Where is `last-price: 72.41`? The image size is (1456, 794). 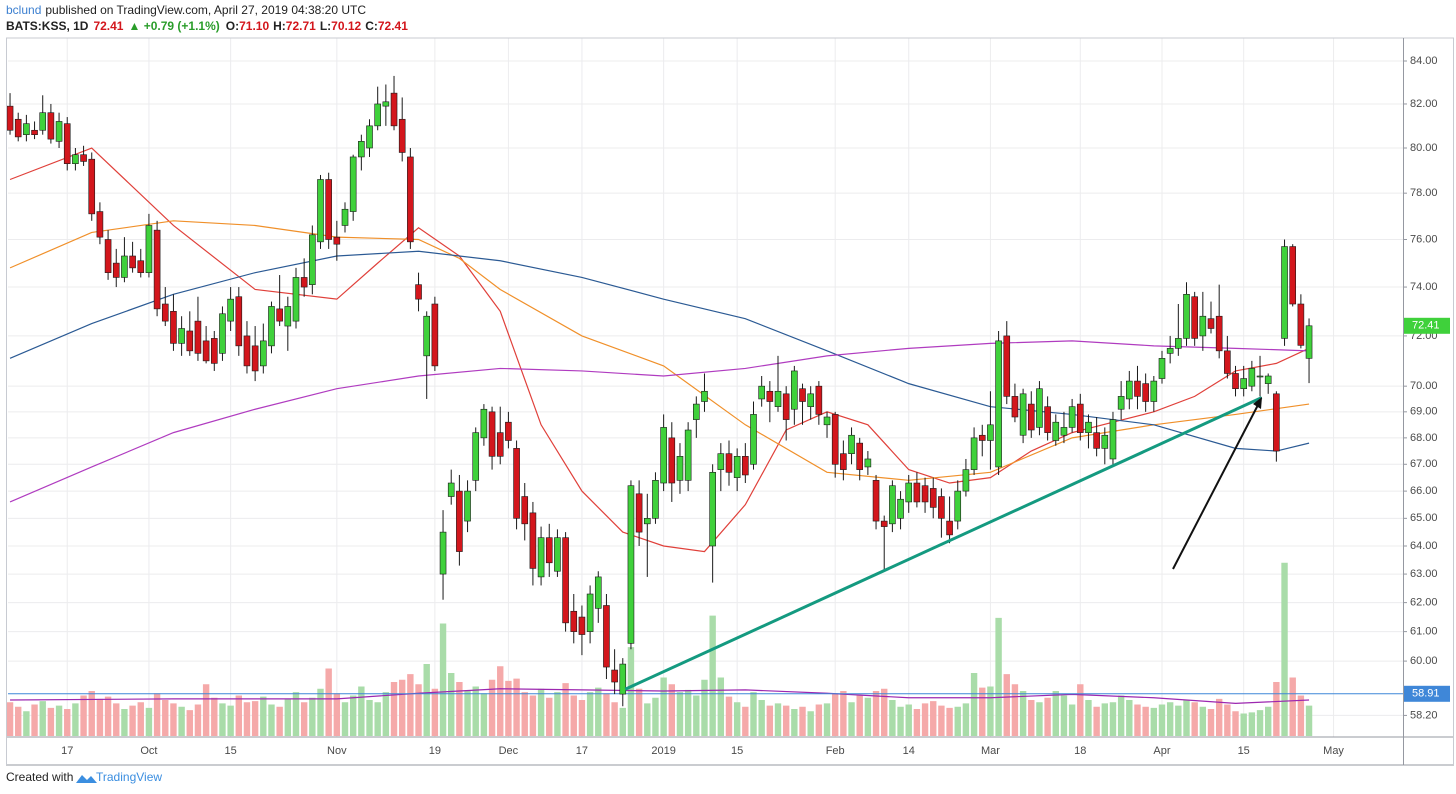 last-price: 72.41 is located at coordinates (108, 26).